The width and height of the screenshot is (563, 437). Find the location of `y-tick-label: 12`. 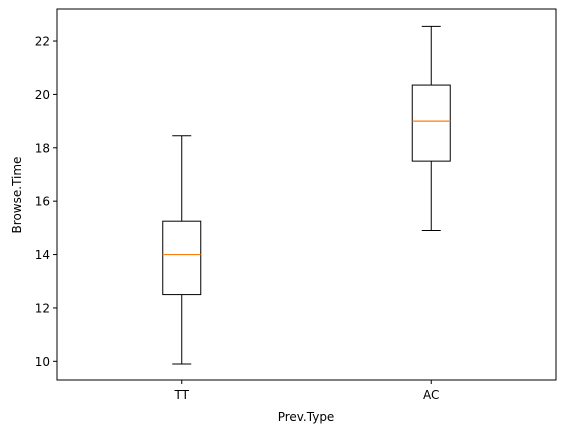

y-tick-label: 12 is located at coordinates (42, 308).